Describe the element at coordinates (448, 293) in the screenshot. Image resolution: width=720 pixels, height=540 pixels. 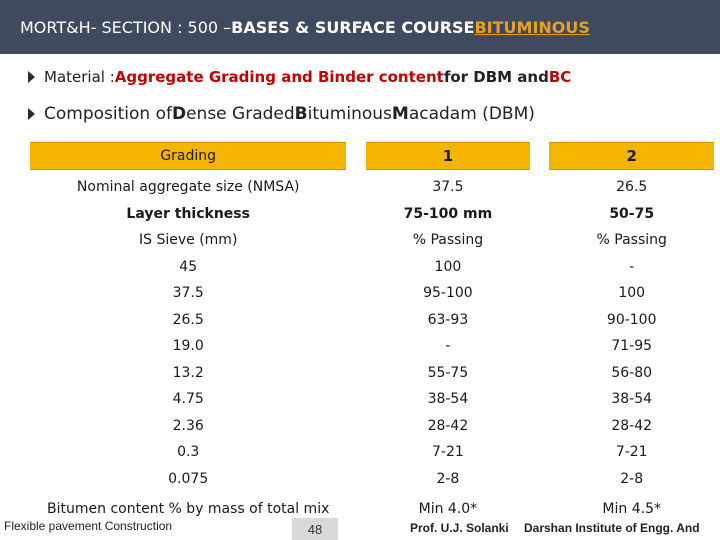
I see `grading-1-value: 95-100` at that location.